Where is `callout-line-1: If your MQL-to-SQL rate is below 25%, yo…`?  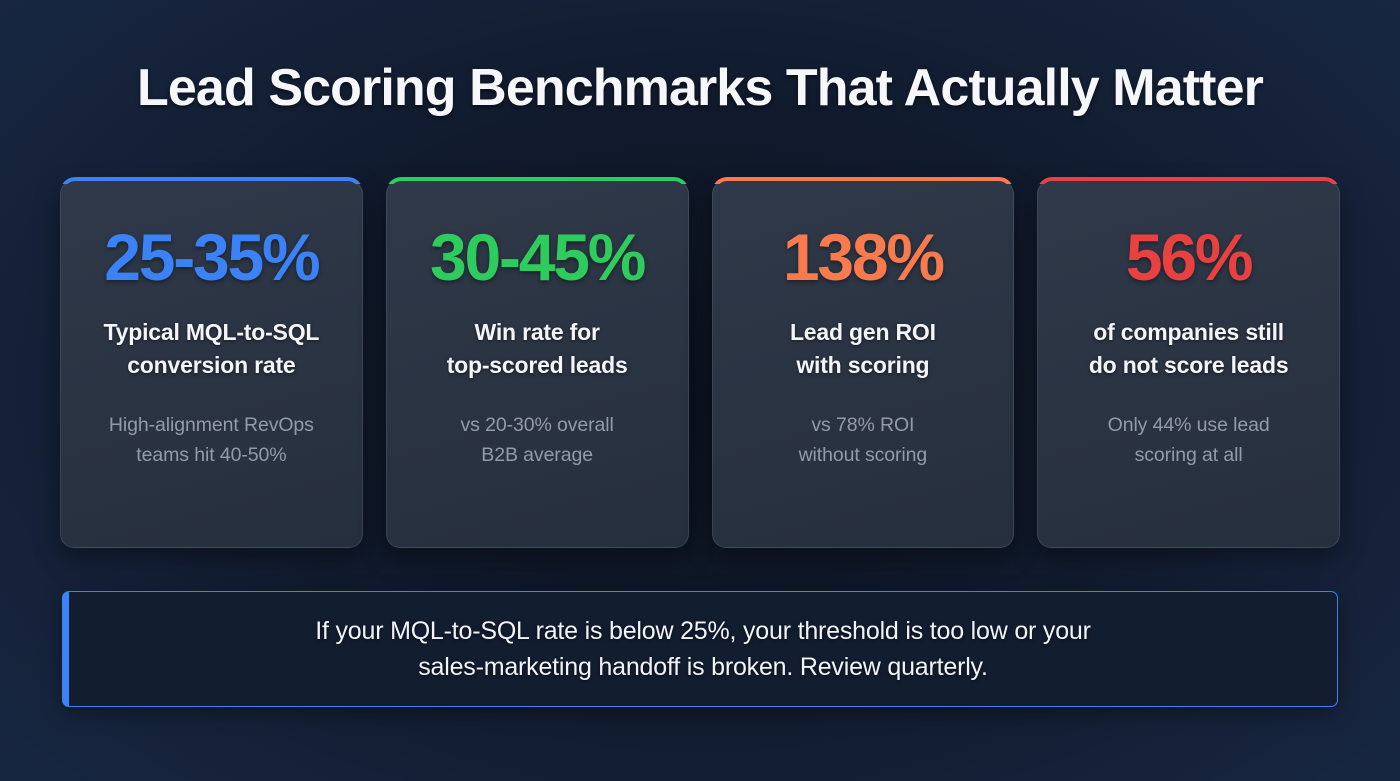
callout-line-1: If your MQL-to-SQL rate is below 25%, yo… is located at coordinates (703, 630).